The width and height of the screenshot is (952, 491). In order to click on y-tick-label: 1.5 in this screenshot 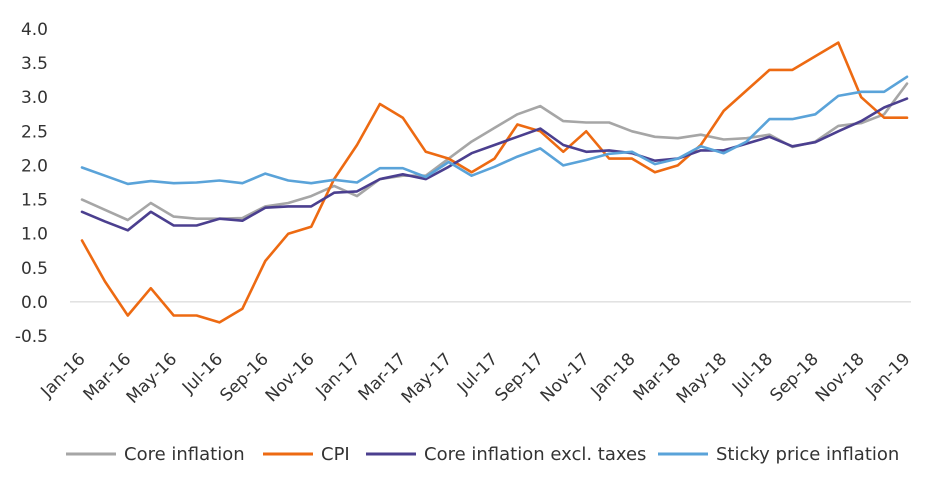, I will do `click(34, 201)`.